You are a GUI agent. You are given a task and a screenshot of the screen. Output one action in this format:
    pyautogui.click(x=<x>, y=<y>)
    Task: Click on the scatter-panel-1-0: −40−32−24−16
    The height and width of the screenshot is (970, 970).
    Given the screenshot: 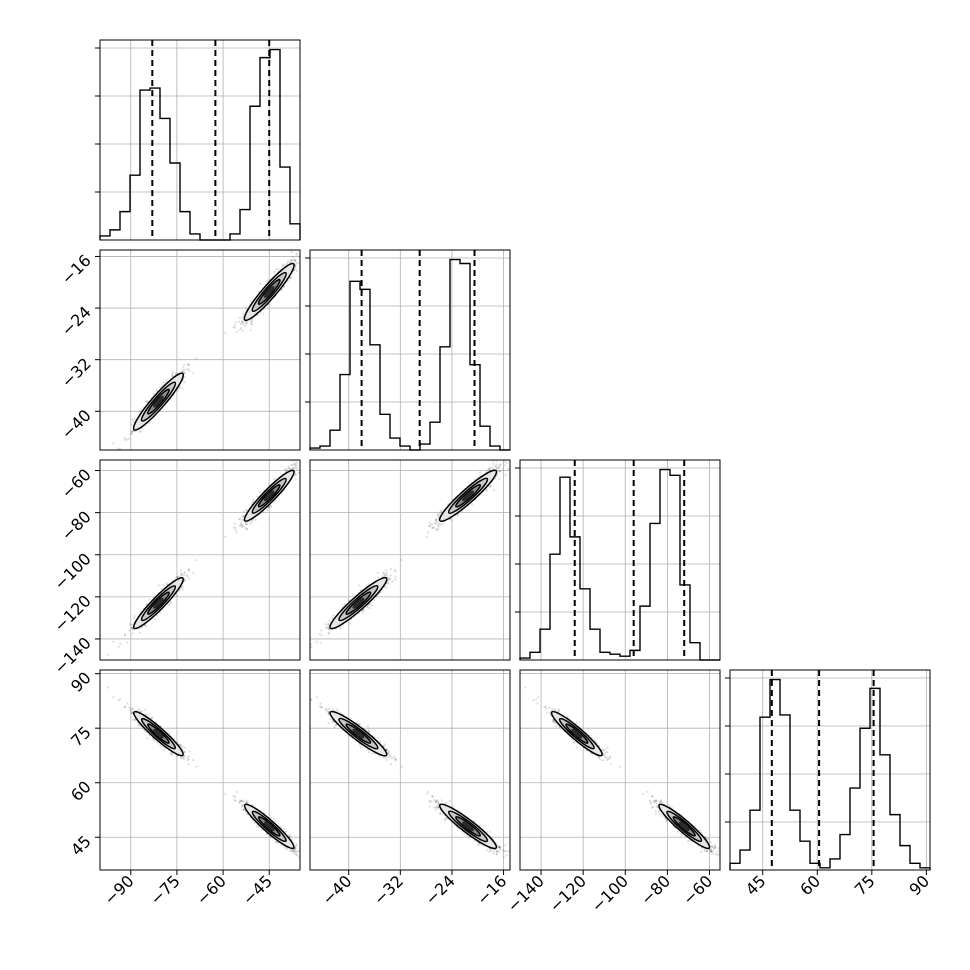 What is the action you would take?
    pyautogui.click(x=188, y=341)
    